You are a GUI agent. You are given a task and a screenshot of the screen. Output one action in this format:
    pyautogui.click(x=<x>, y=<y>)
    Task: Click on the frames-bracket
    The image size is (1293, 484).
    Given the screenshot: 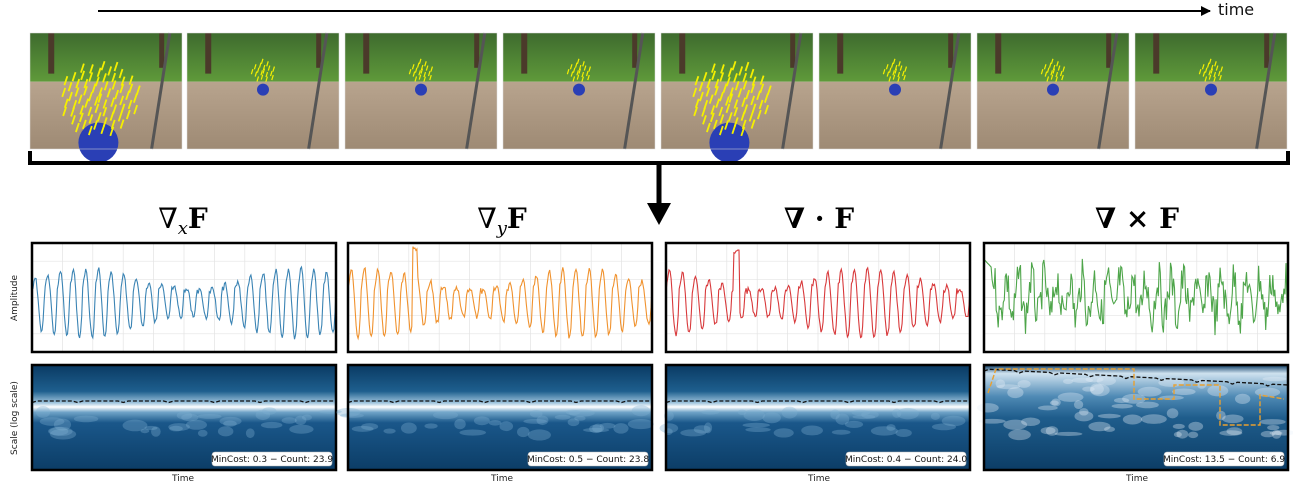 What is the action you would take?
    pyautogui.click(x=659, y=158)
    